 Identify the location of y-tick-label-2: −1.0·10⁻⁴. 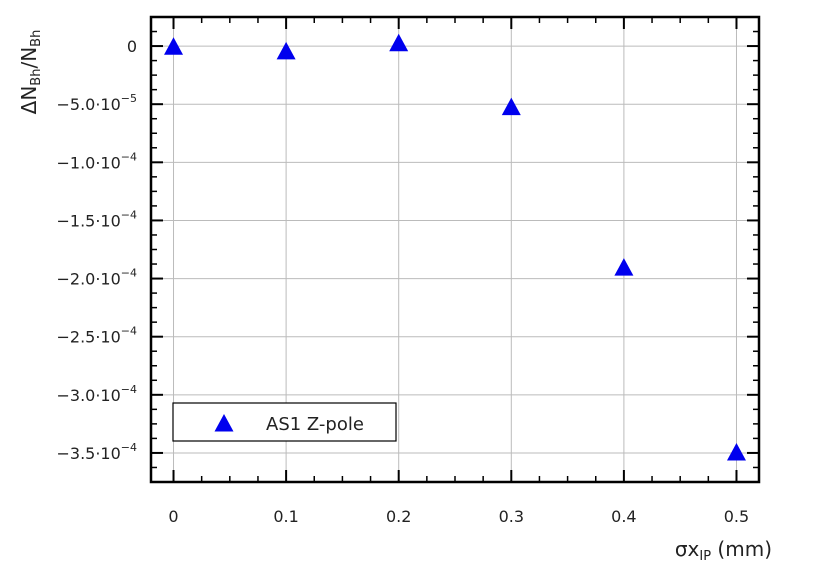
(96, 161).